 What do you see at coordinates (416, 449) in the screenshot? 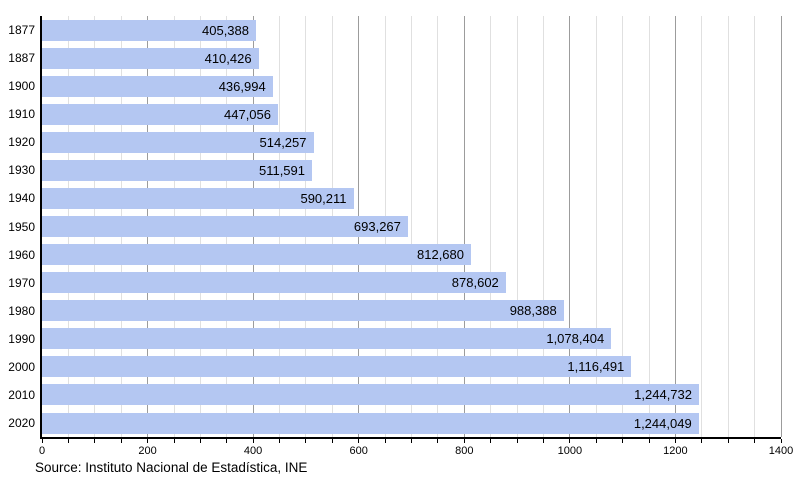
I see `x-axis-ticks: 0 200 400 600 800 1000 1200 1400` at bounding box center [416, 449].